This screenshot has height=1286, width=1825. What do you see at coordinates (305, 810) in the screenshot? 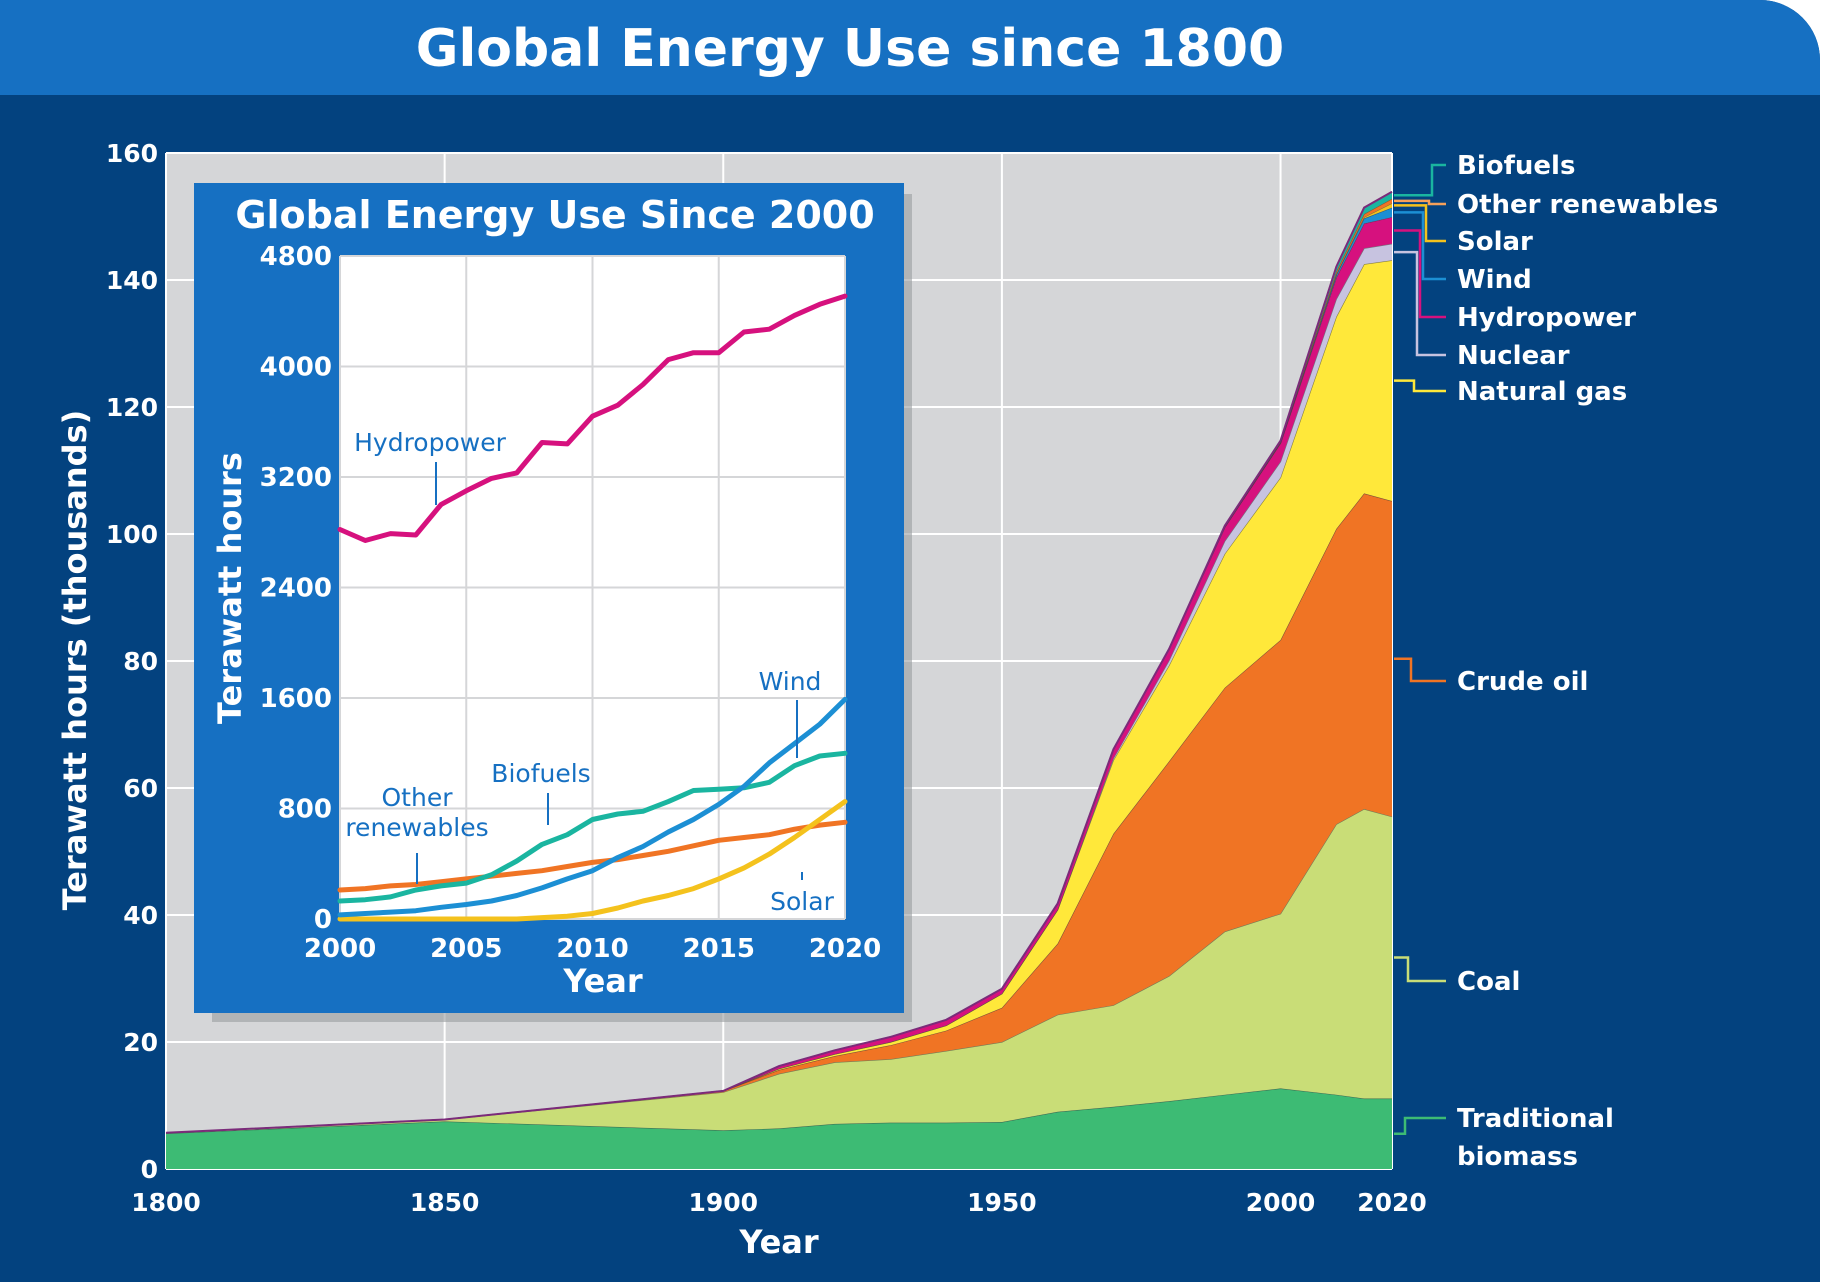
I see `inset-y-tick-label: 800` at bounding box center [305, 810].